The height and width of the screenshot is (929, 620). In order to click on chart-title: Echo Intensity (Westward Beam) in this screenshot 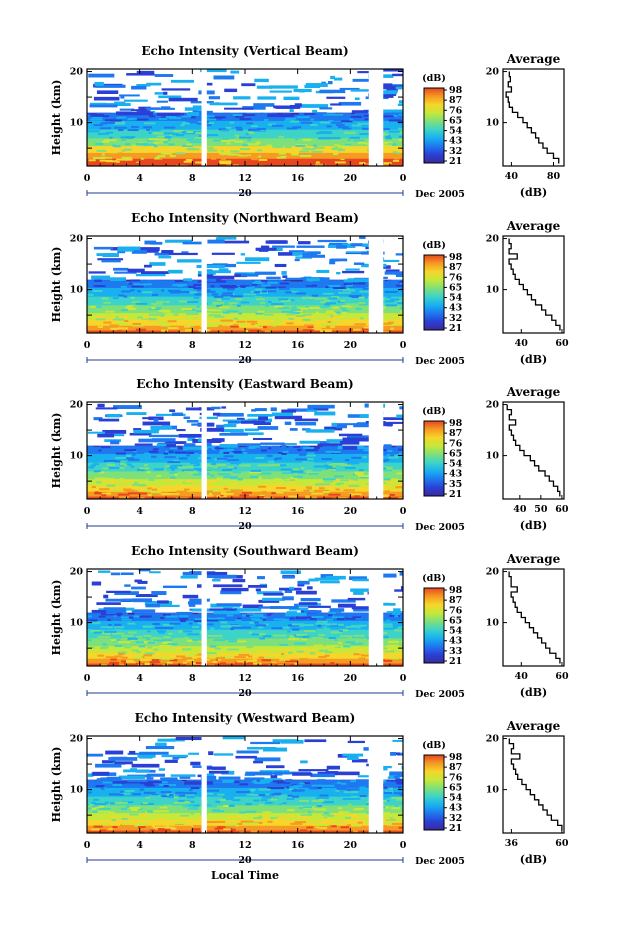, I will do `click(245, 718)`.